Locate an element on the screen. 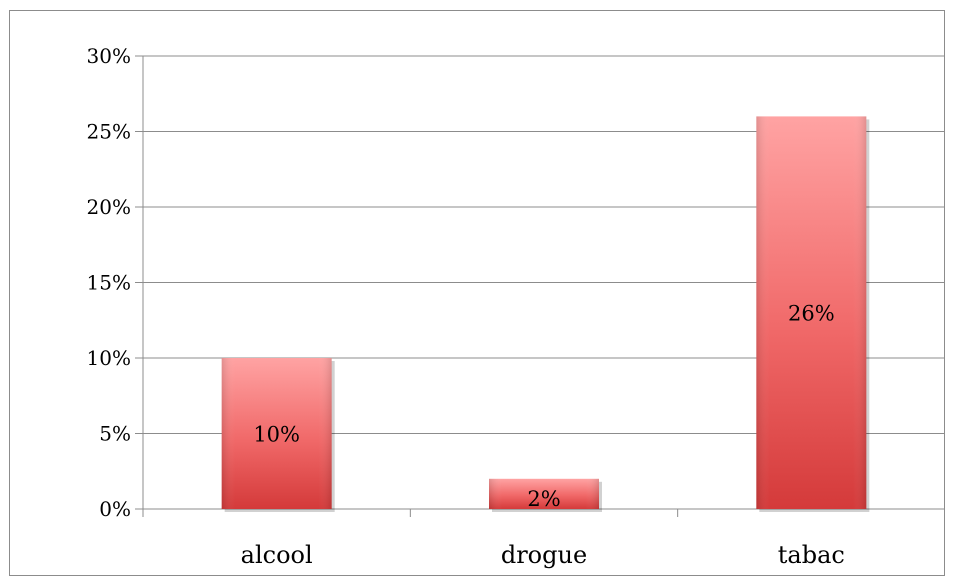  y-tick-label: 0% is located at coordinates (115, 509).